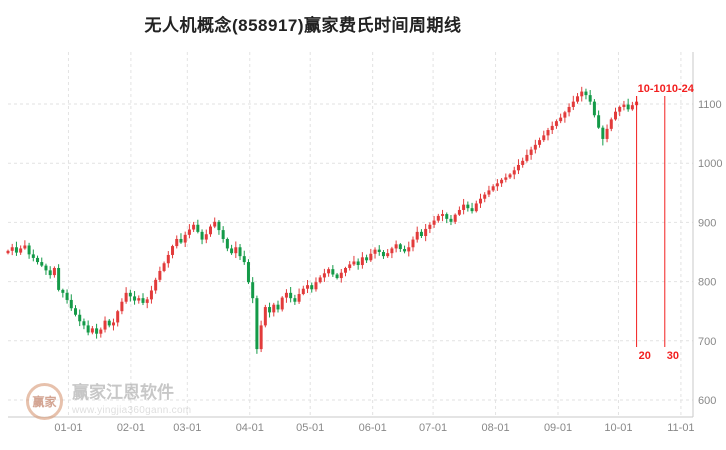 The image size is (726, 450). I want to click on x-axis-label: 09-01, so click(558, 428).